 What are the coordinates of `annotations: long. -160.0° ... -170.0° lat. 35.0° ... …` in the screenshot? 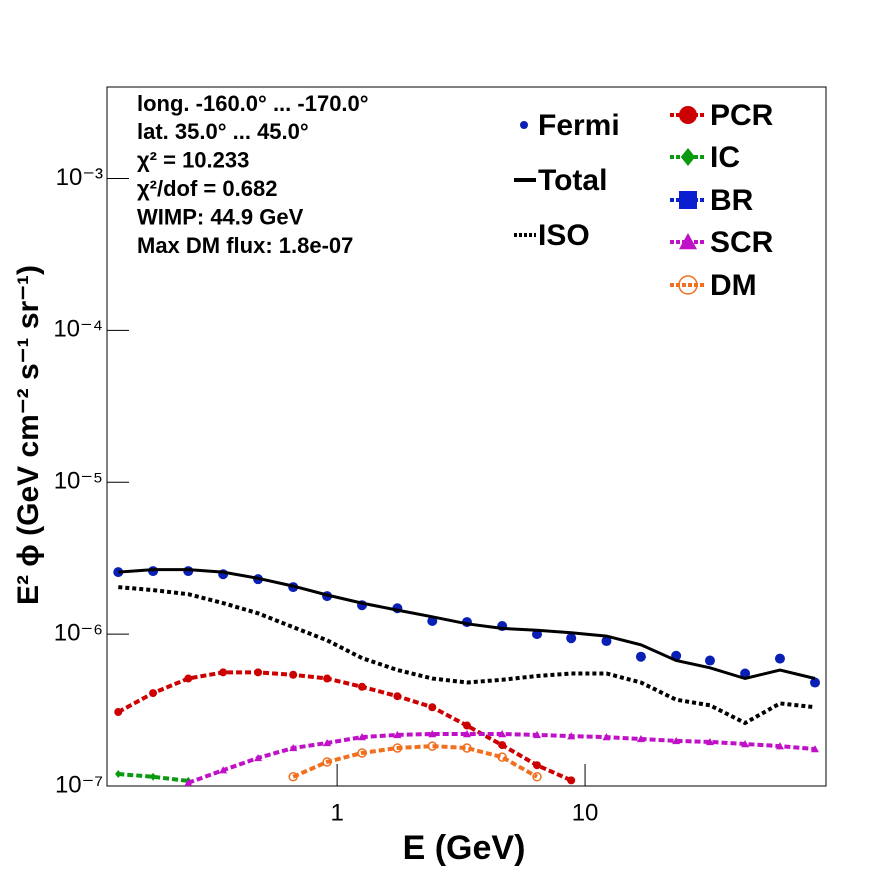 It's located at (253, 174).